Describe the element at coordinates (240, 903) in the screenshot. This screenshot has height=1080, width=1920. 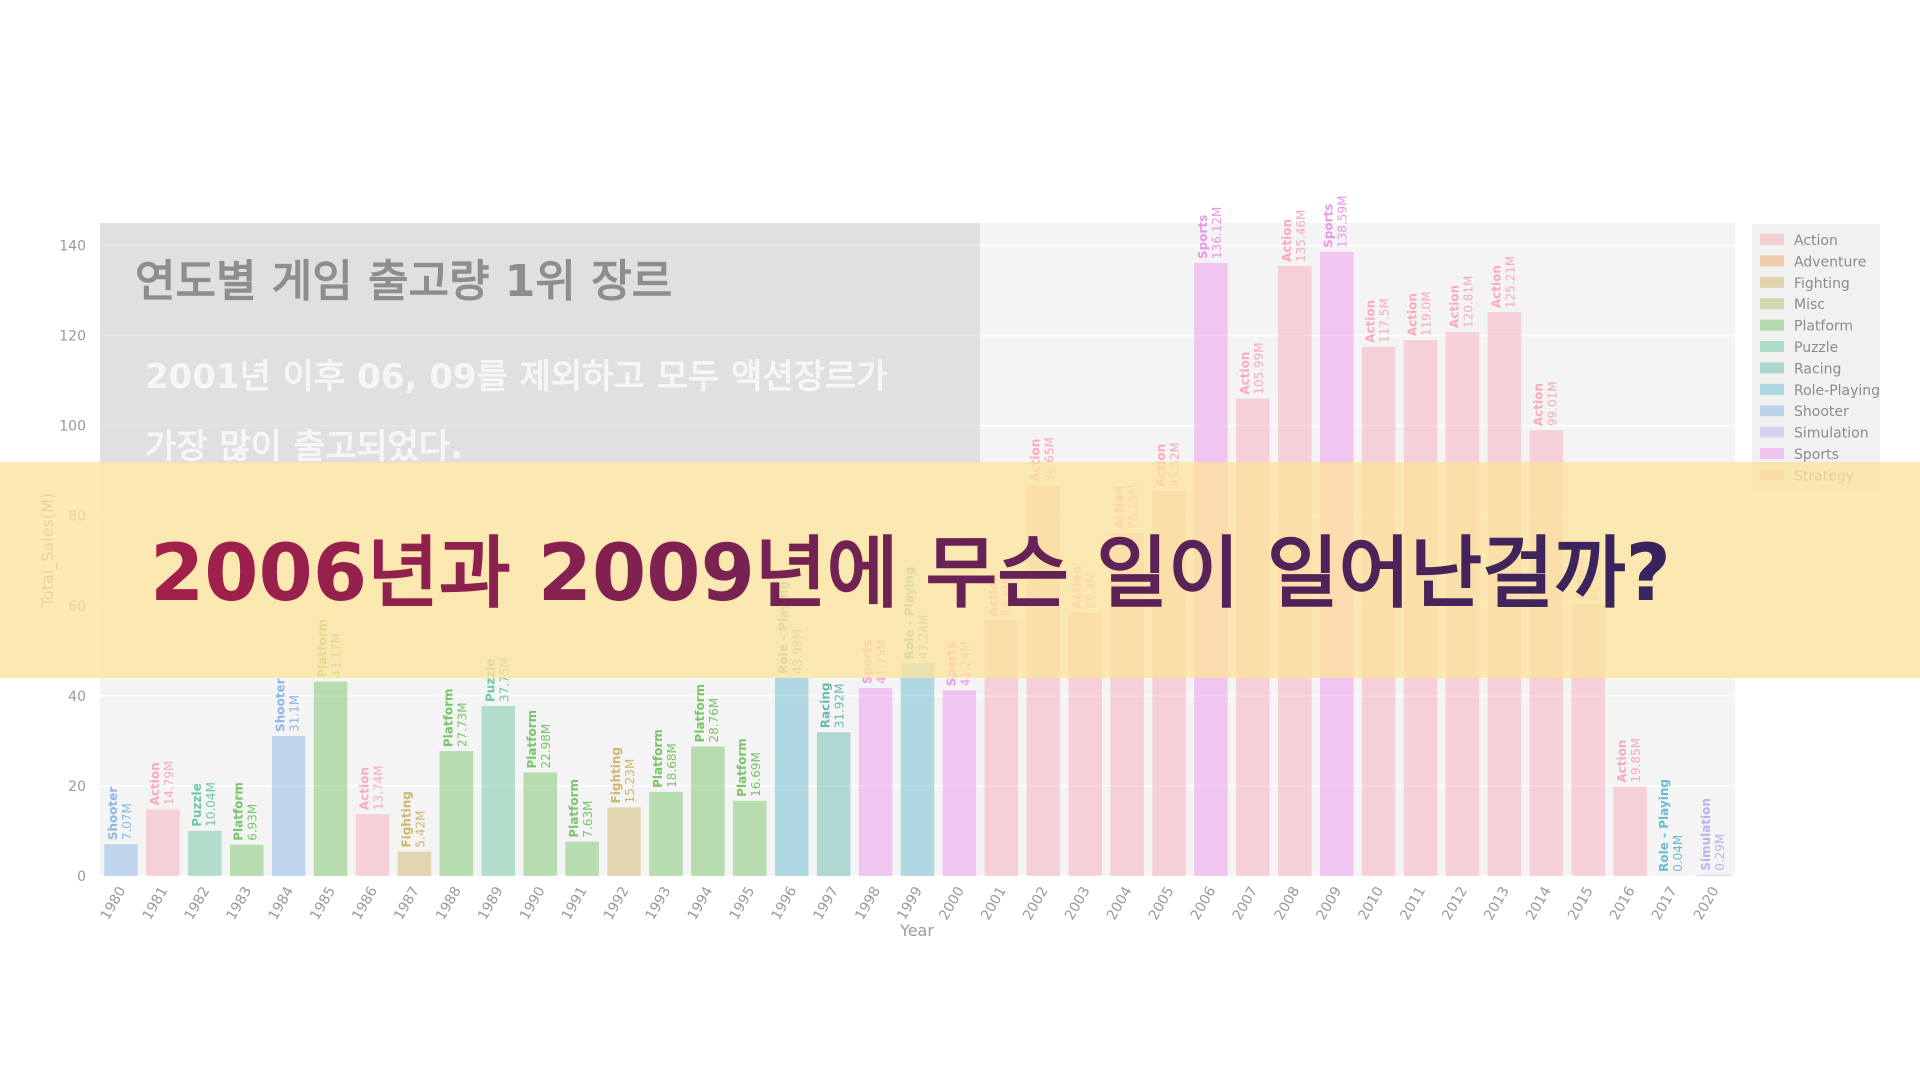
I see `x-tick-label: 1983` at that location.